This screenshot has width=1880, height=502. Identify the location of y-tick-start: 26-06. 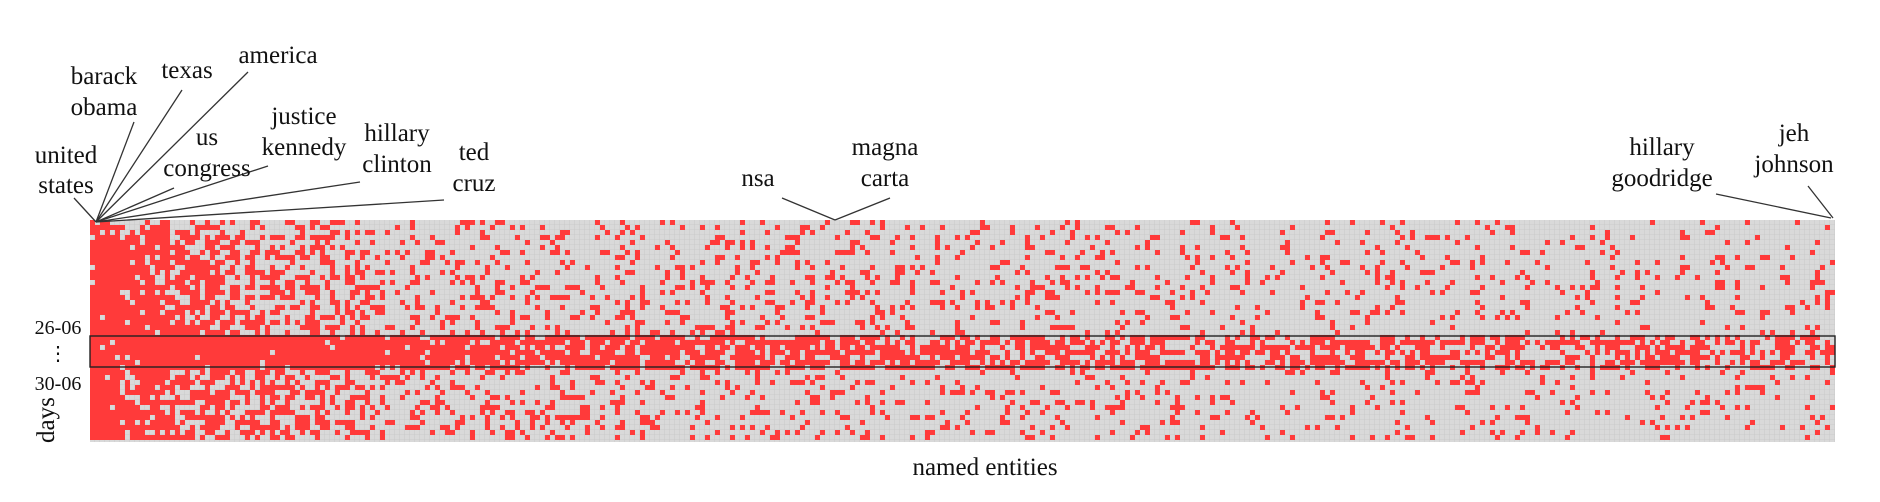
(58, 328).